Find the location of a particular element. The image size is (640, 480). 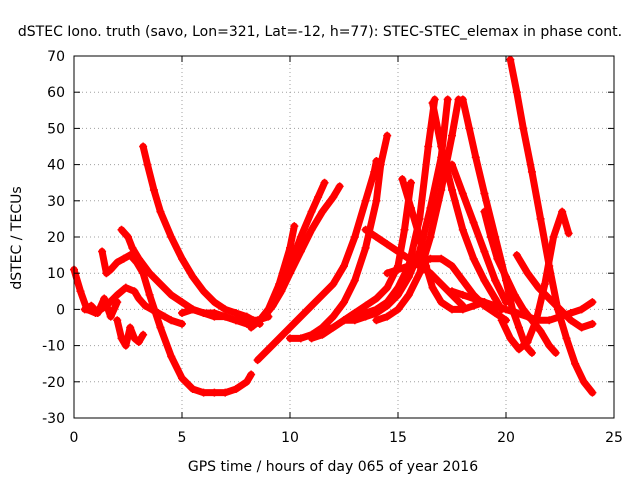

y-tick-label: 10 is located at coordinates (56, 274).